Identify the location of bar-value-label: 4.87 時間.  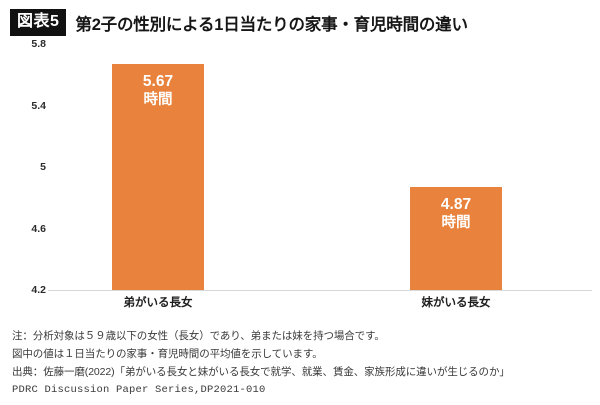
(456, 214).